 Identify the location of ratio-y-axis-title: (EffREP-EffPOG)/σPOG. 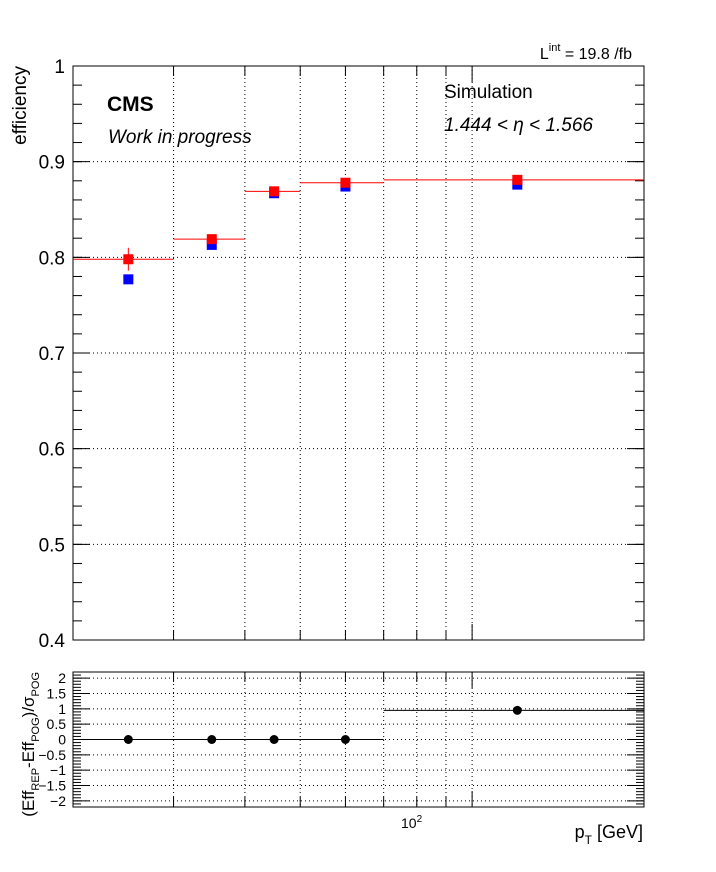
(30, 744).